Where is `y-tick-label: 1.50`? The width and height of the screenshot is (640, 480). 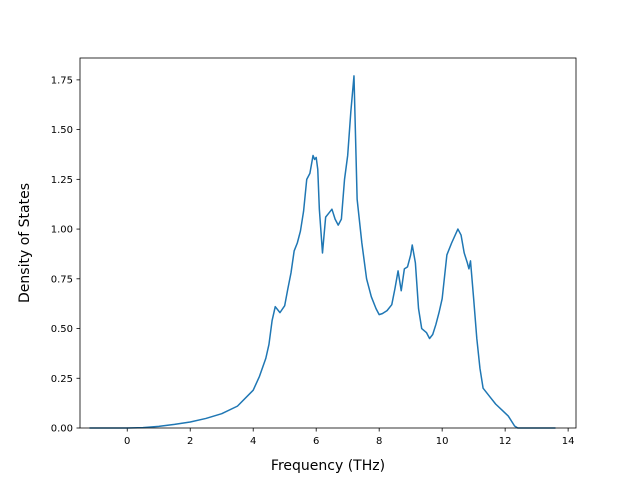 y-tick-label: 1.50 is located at coordinates (62, 130).